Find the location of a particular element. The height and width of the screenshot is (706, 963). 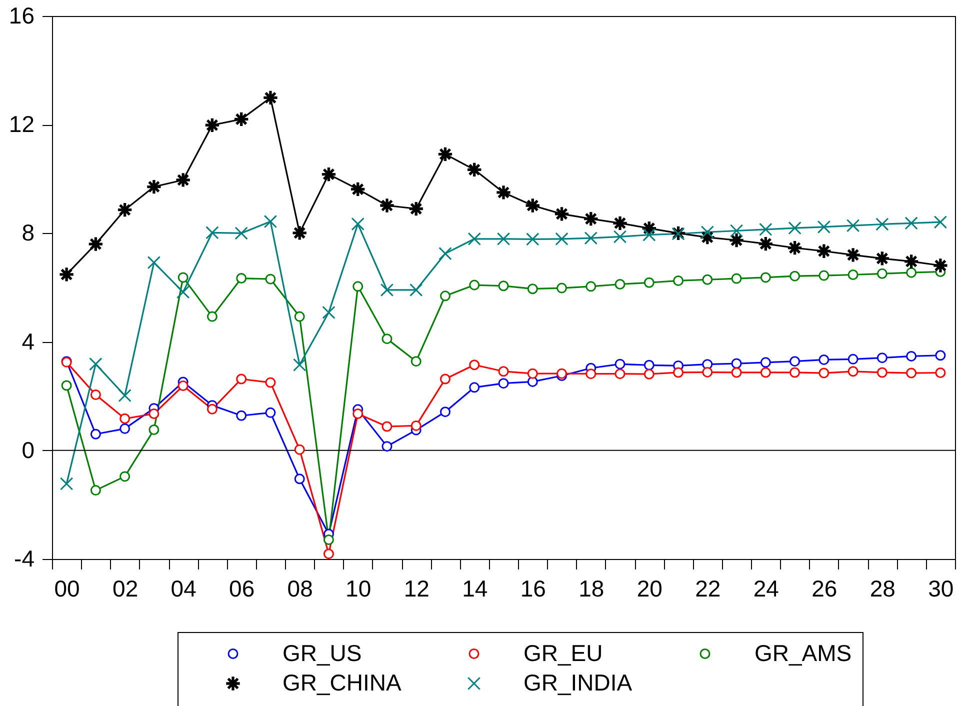

x-tick-label: 20 is located at coordinates (649, 589).